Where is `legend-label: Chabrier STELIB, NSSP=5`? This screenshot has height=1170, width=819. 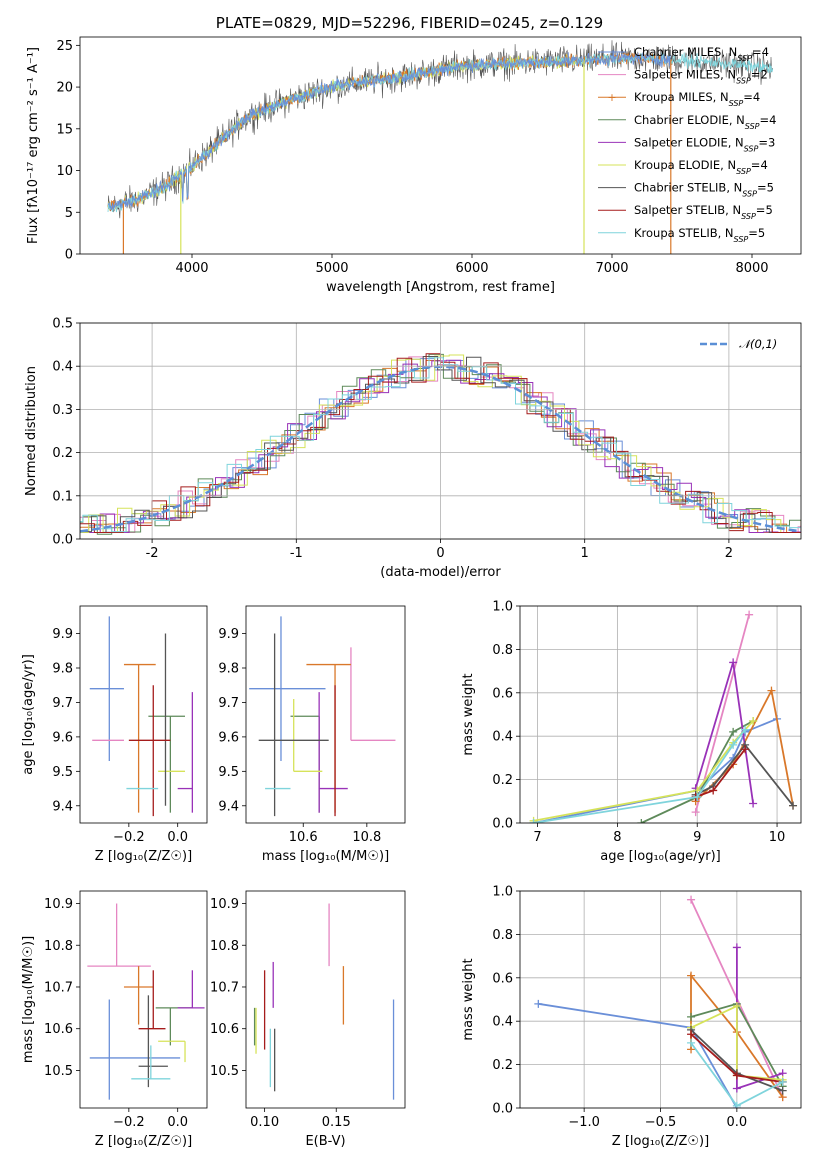
legend-label: Chabrier STELIB, NSSP=5 is located at coordinates (704, 190).